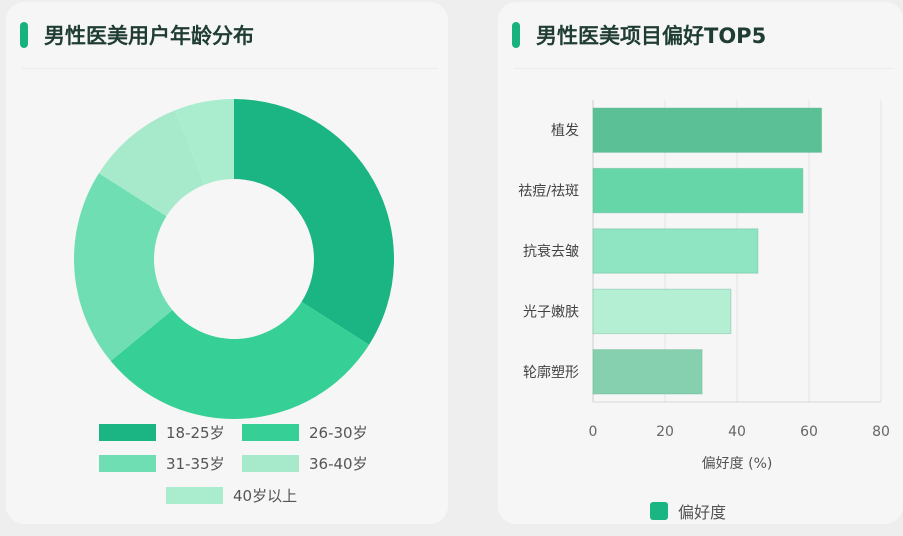 The width and height of the screenshot is (903, 536). Describe the element at coordinates (551, 251) in the screenshot. I see `y-tick-label: 抗衰去皱` at that location.